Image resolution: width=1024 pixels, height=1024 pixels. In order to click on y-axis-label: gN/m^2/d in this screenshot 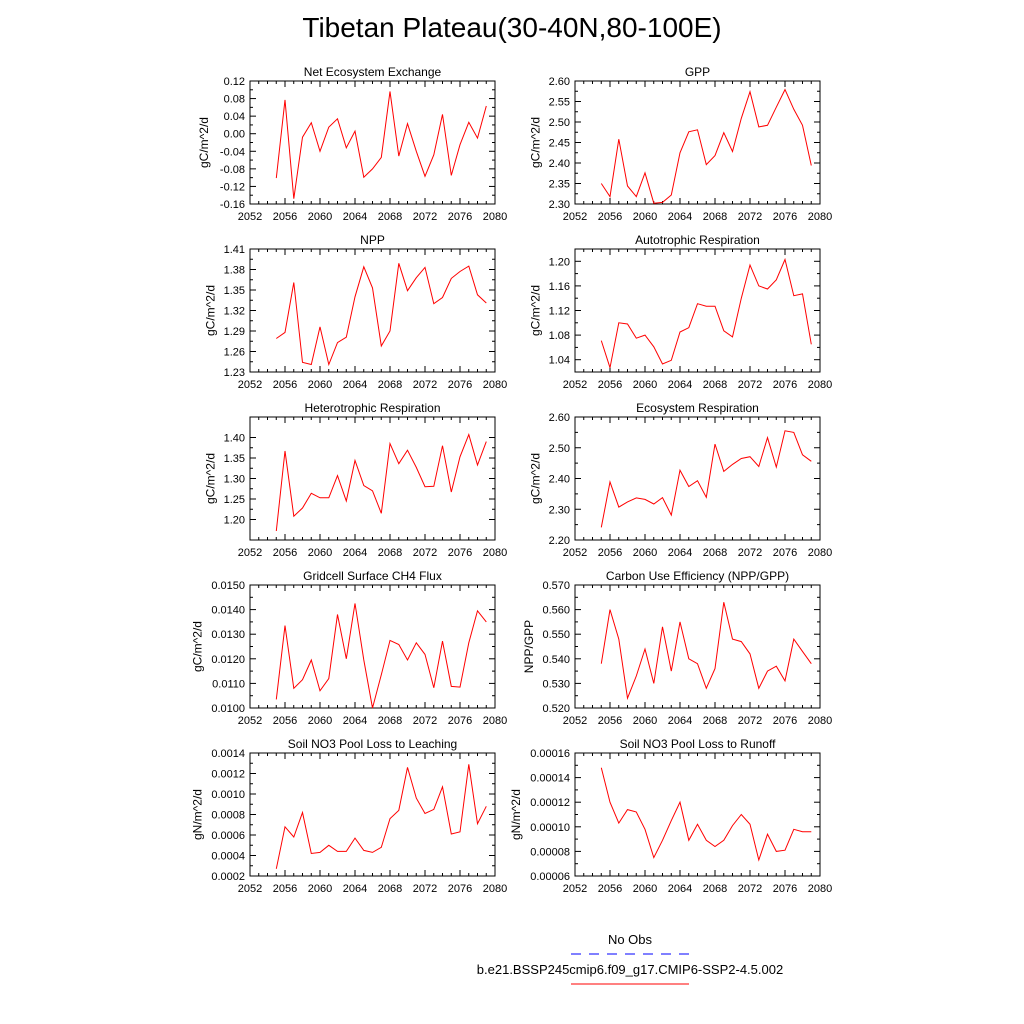, I will do `click(198, 814)`.